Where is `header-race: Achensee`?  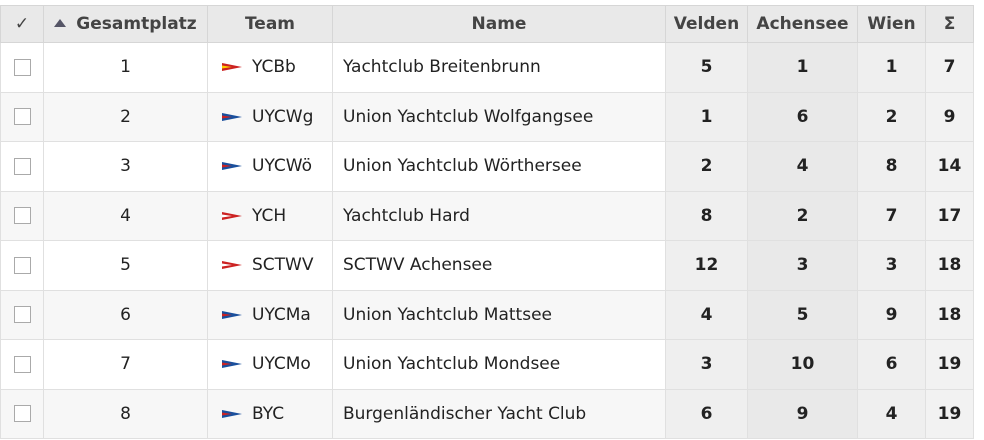 header-race: Achensee is located at coordinates (802, 24).